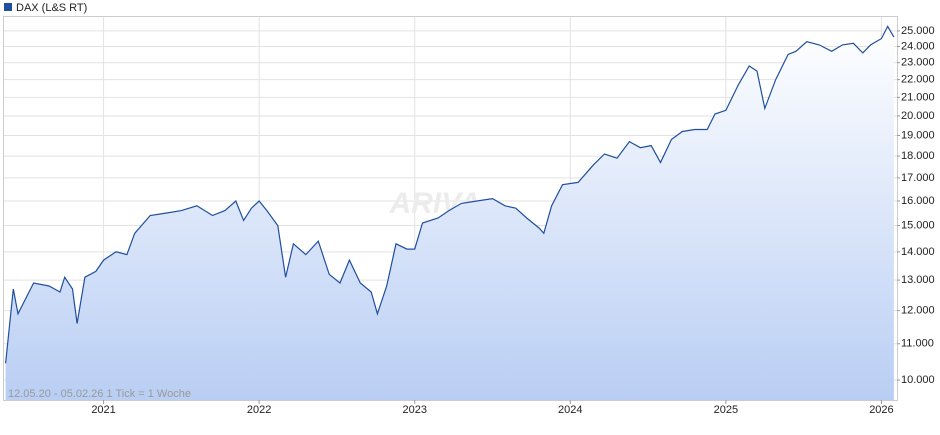 This screenshot has width=940, height=435. I want to click on y-tick-label: 19.000, so click(918, 135).